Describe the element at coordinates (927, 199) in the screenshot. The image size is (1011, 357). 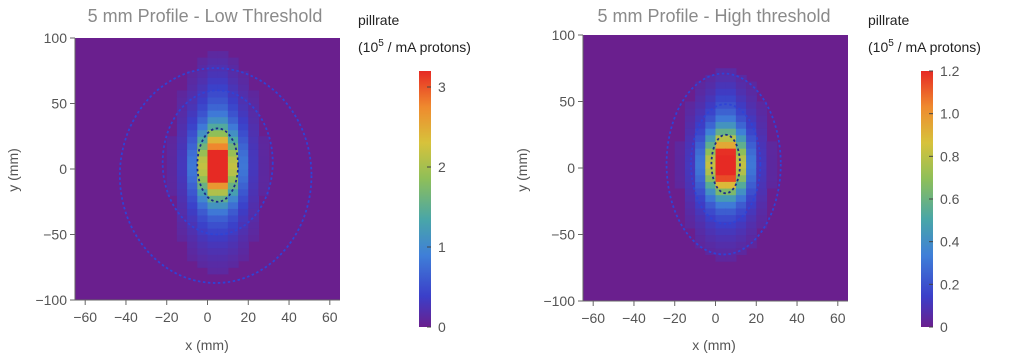
I see `colorbar-gradient-right` at that location.